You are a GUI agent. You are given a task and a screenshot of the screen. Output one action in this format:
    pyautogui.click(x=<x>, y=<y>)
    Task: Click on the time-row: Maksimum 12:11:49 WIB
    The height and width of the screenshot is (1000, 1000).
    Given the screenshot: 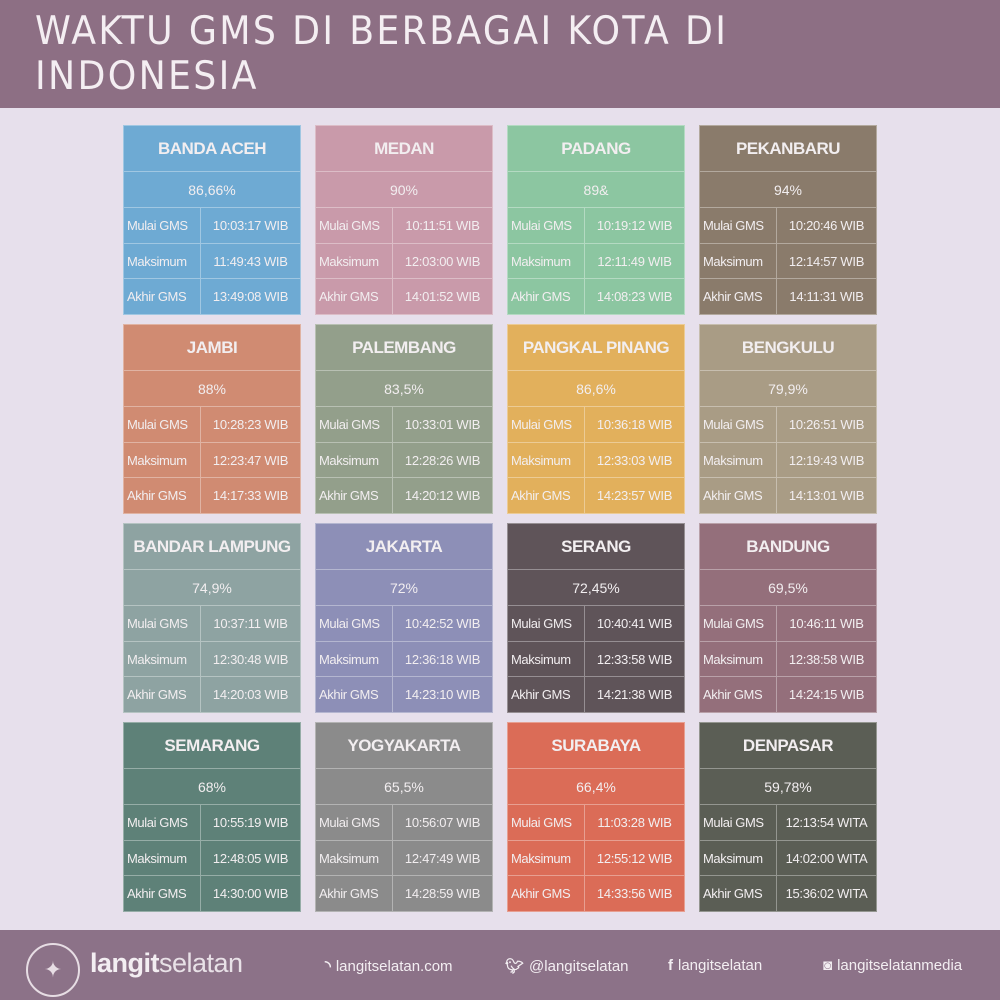 What is the action you would take?
    pyautogui.click(x=596, y=261)
    